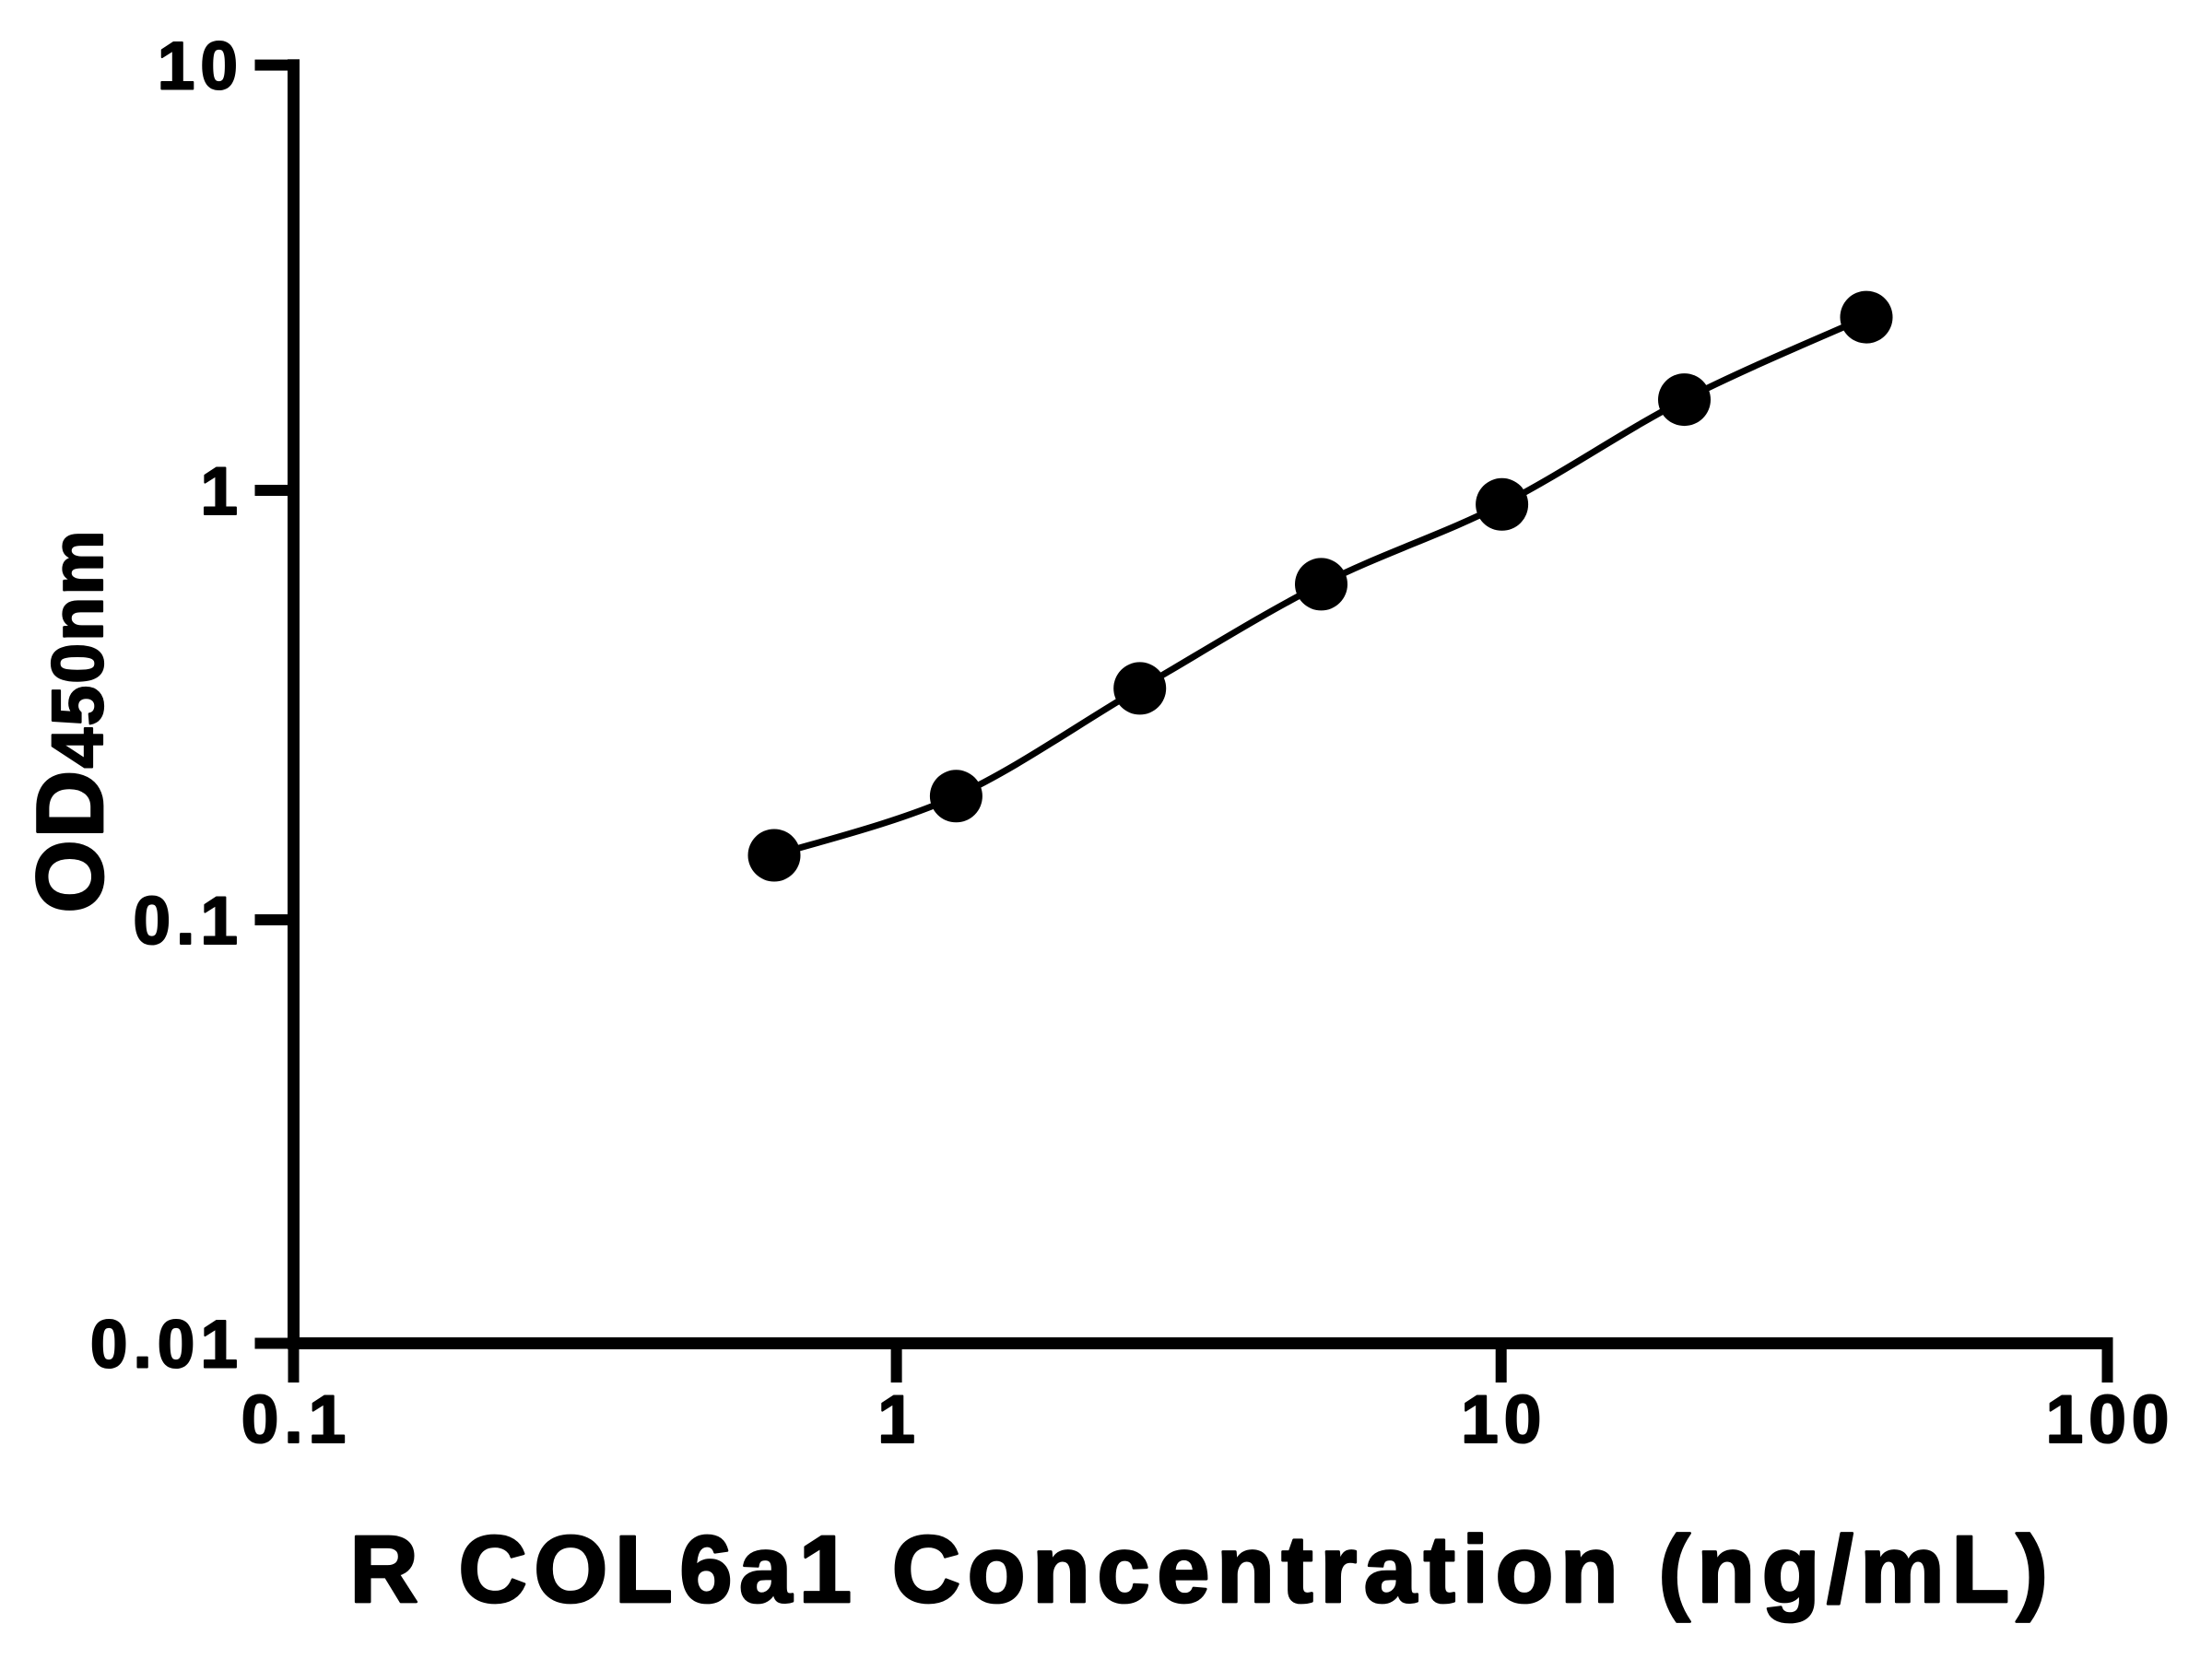 This screenshot has height=1659, width=2212. Describe the element at coordinates (2110, 1419) in the screenshot. I see `svg-text: 100` at that location.